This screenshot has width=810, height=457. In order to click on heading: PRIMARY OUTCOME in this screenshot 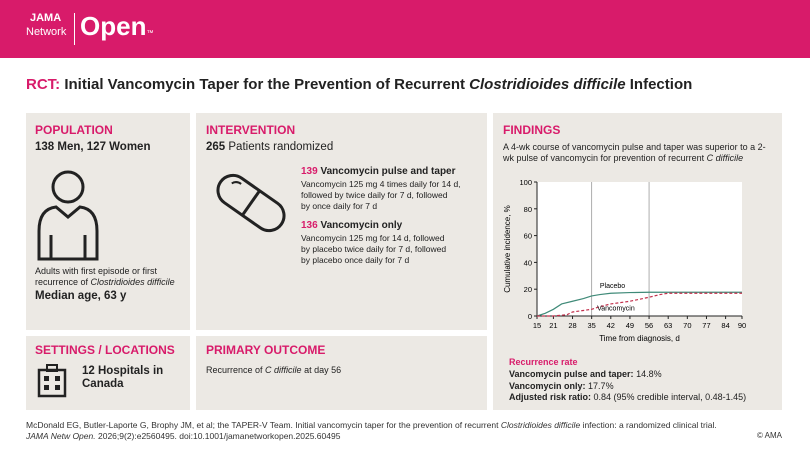, I will do `click(266, 350)`.